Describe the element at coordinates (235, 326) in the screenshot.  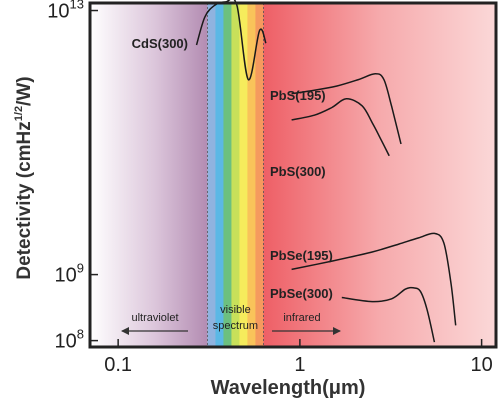
I see `visible-label-line2: spectrum` at that location.